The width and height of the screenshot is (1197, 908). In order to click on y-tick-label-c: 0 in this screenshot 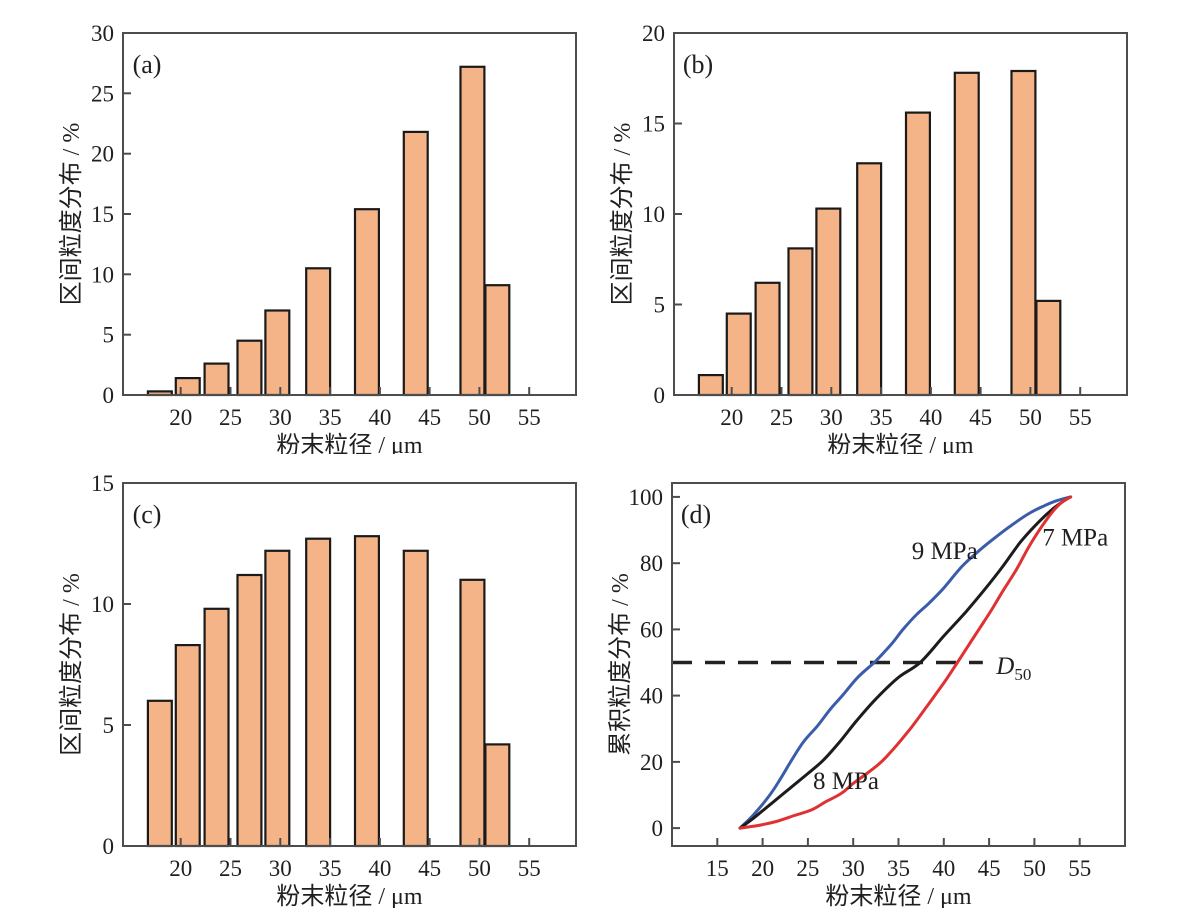, I will do `click(109, 846)`.